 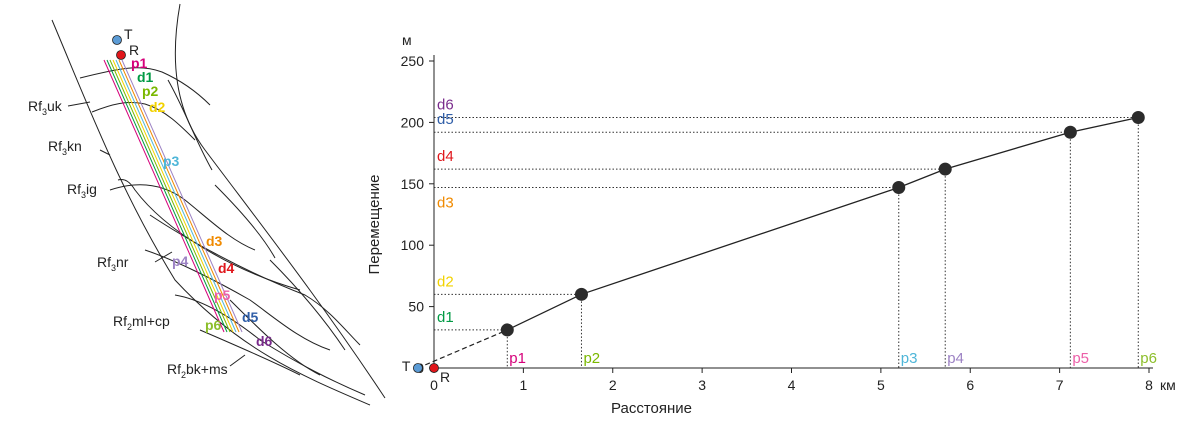 What do you see at coordinates (445, 156) in the screenshot?
I see `y-marker-label-d4: d4` at bounding box center [445, 156].